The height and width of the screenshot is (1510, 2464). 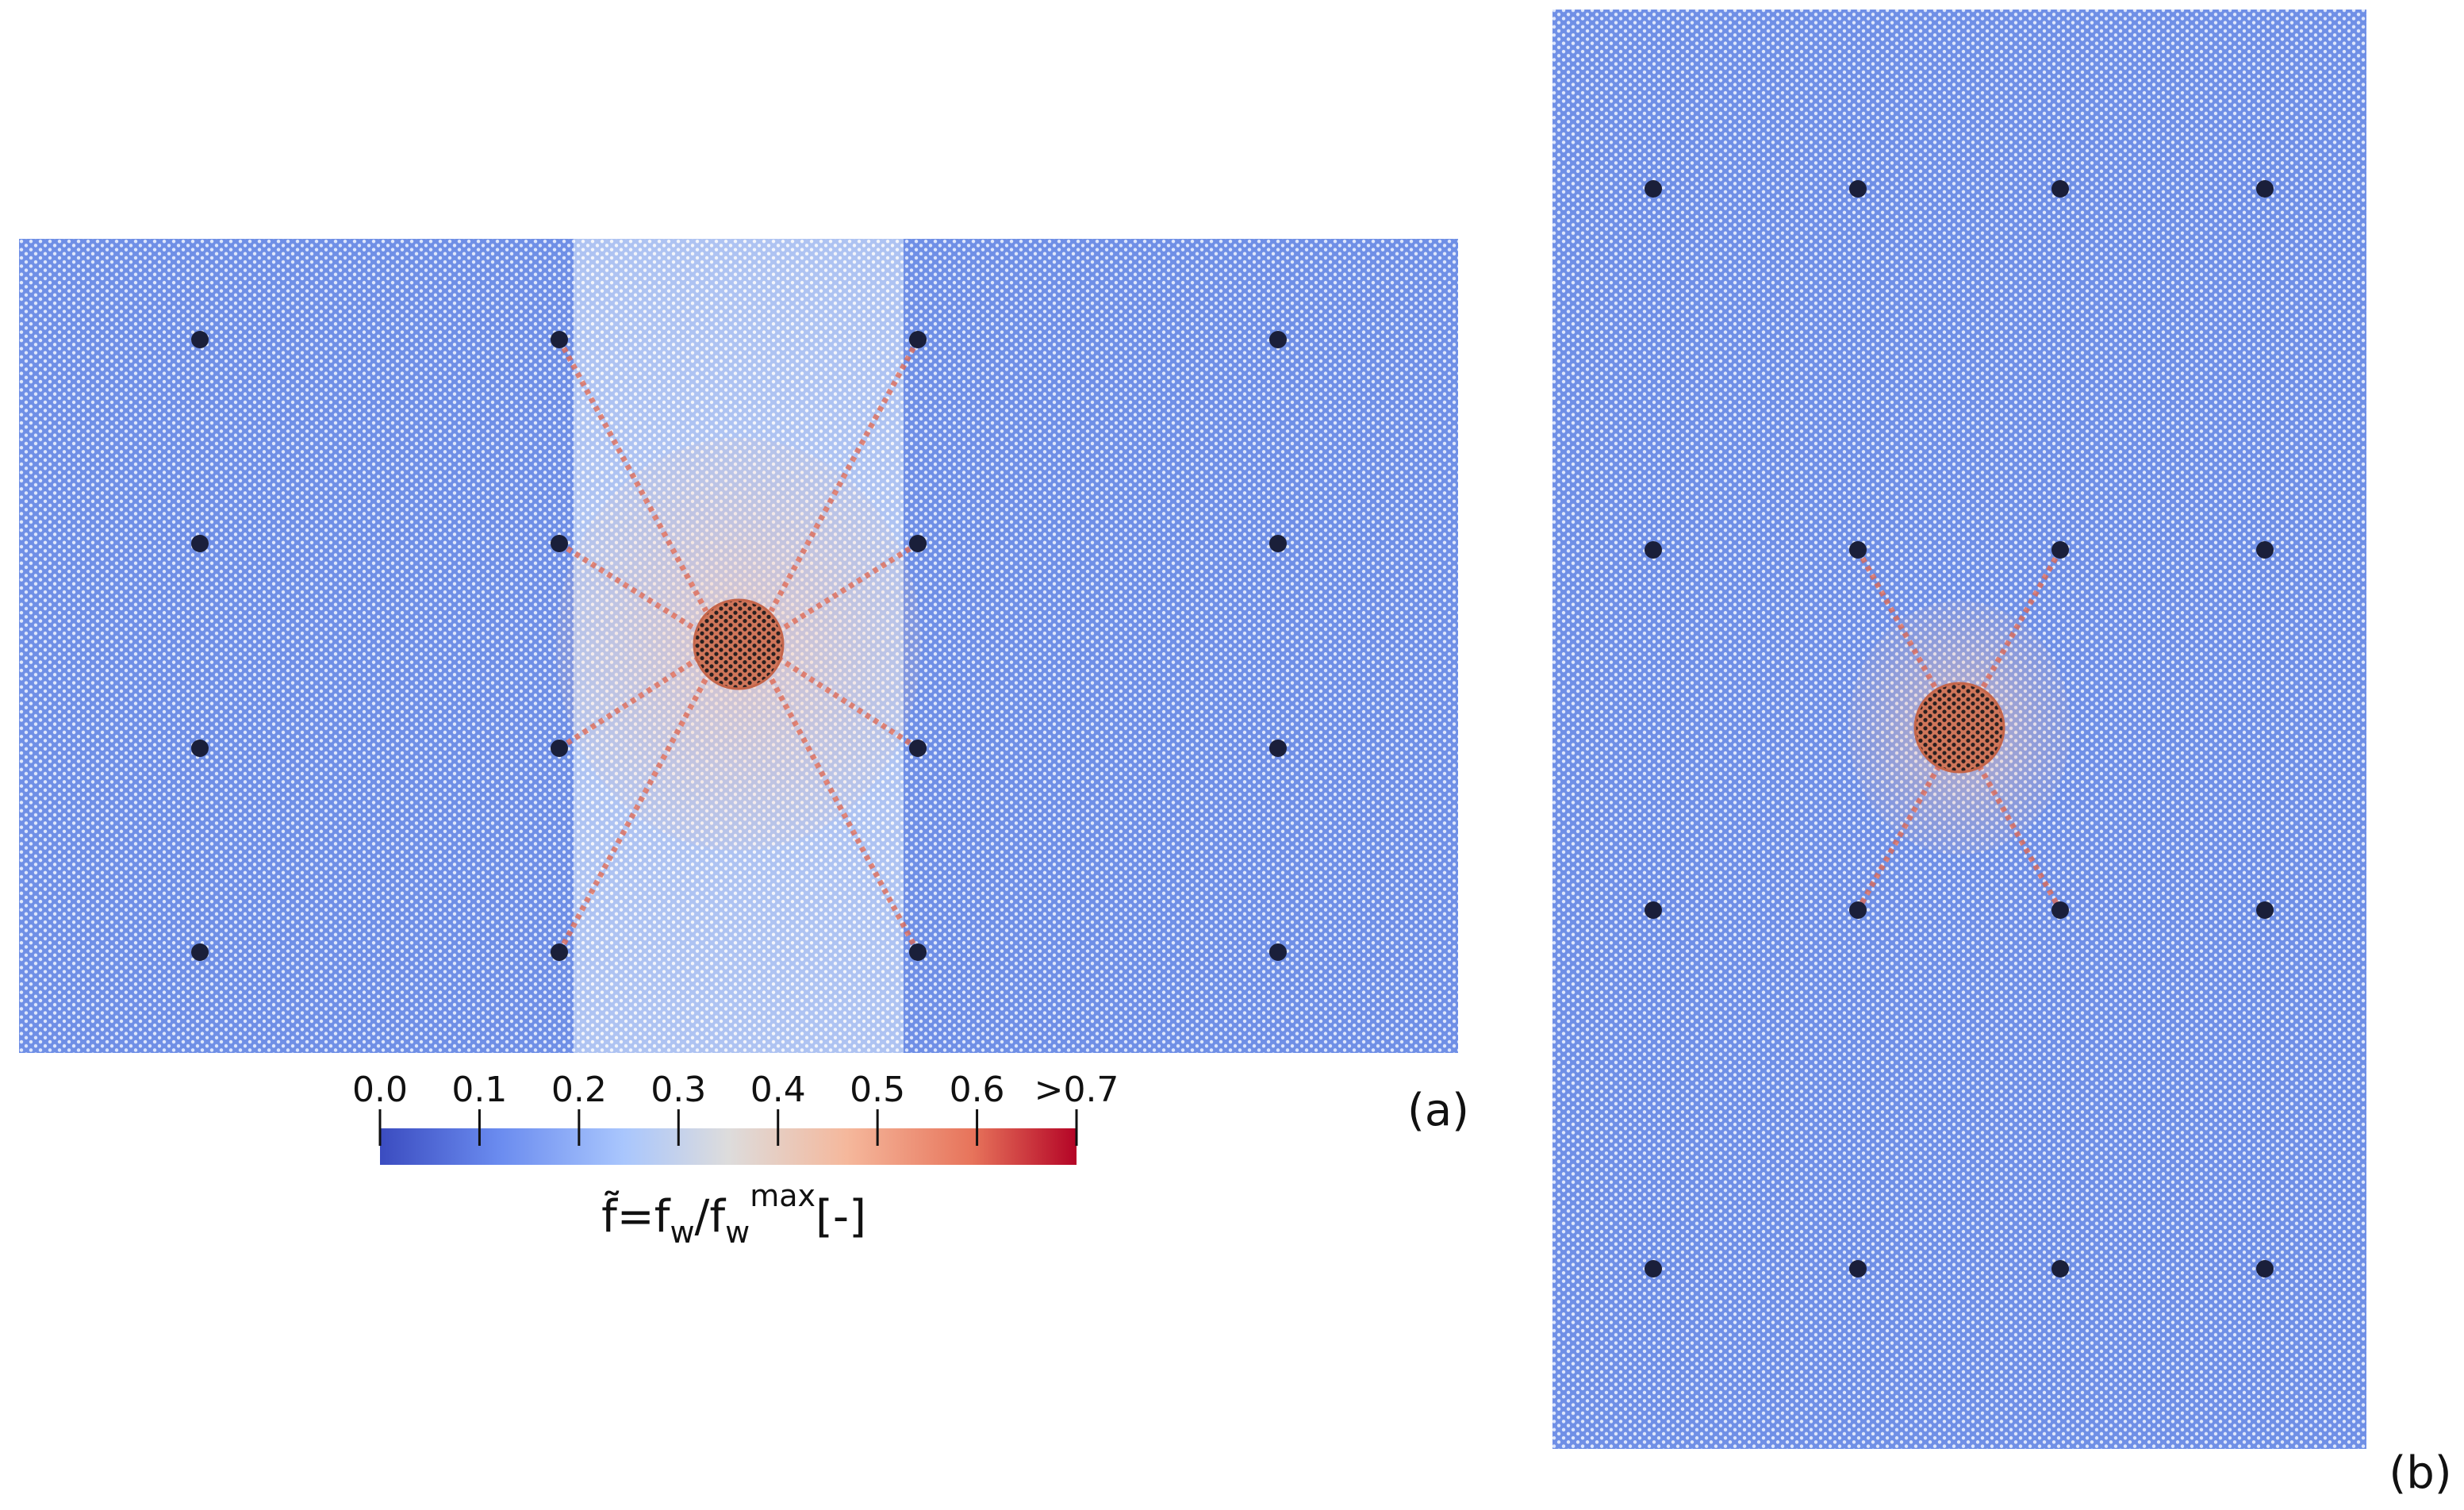 I want to click on disk-inclusion, so click(x=739, y=644).